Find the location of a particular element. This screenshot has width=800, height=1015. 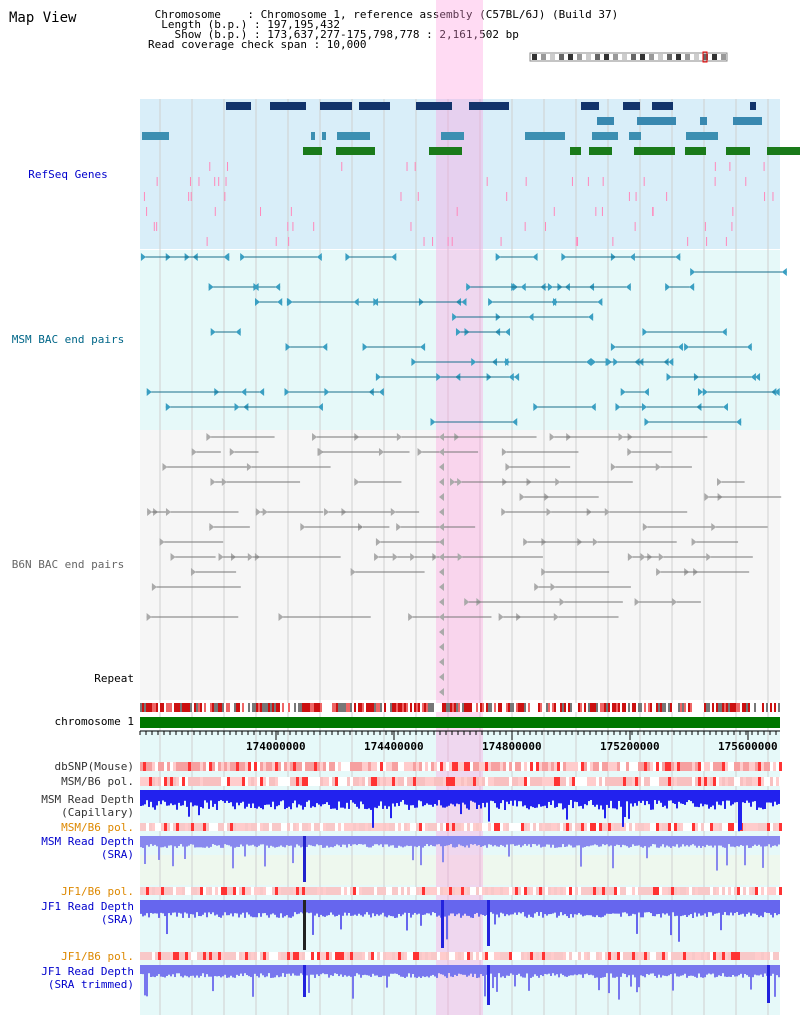

track-label-b6n-bac: B6N BAC end pairs is located at coordinates (68, 564).